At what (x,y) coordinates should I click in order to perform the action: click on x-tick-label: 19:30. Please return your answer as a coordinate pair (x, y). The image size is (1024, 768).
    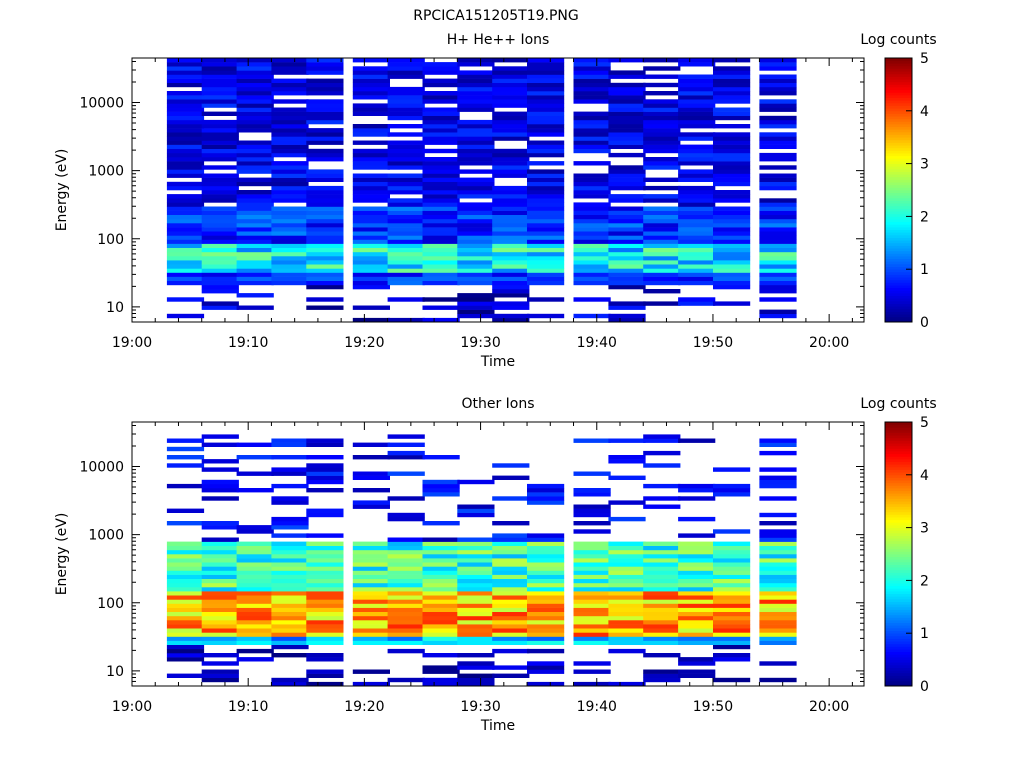
    Looking at the image, I should click on (480, 343).